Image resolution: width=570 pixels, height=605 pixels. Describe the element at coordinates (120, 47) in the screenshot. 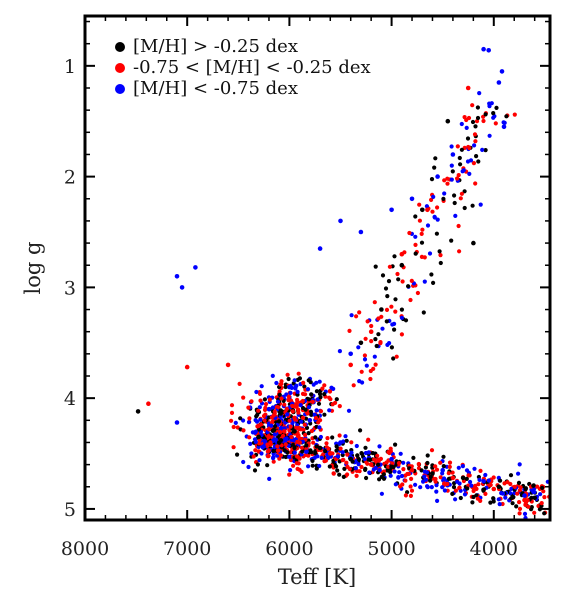

I see `legend-marker` at that location.